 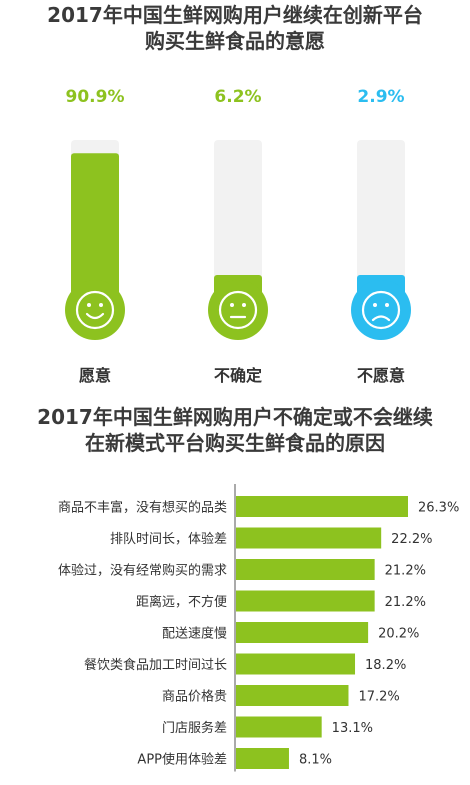 I want to click on sad-face-icon, so click(x=381, y=310).